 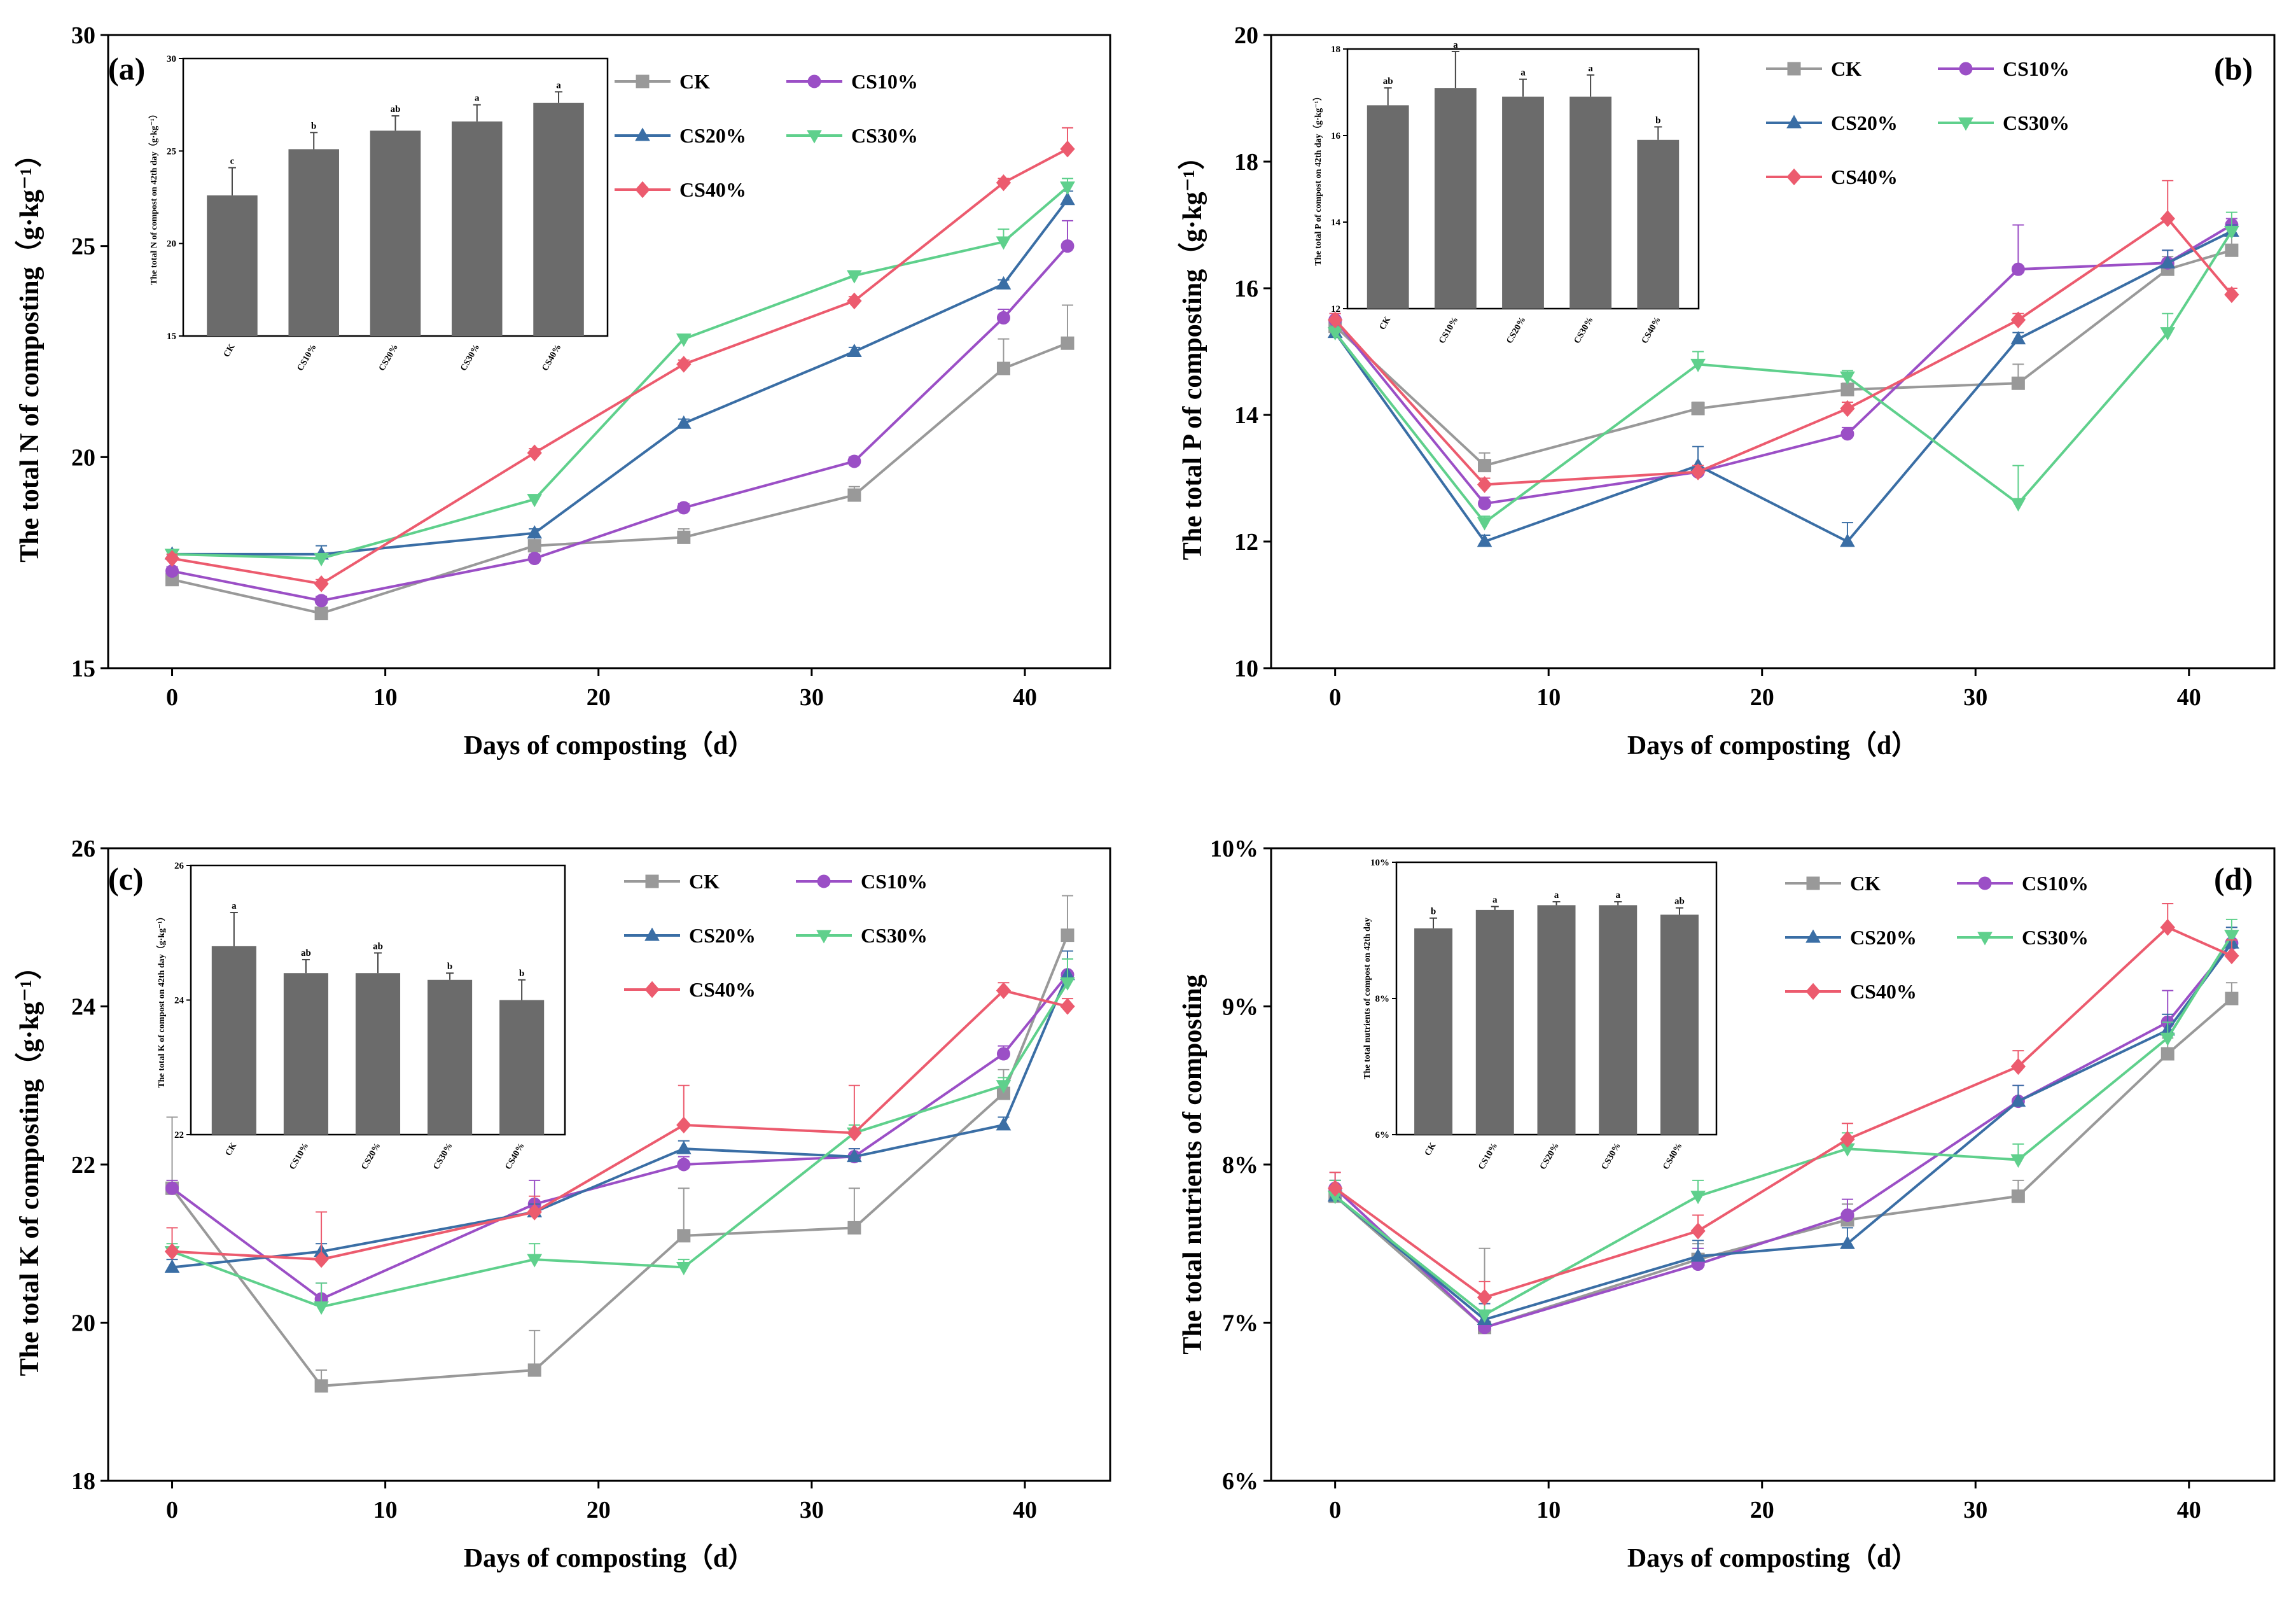 I want to click on y-axis-title: The total P of composting（g·kg⁻¹）, so click(x=1192, y=351).